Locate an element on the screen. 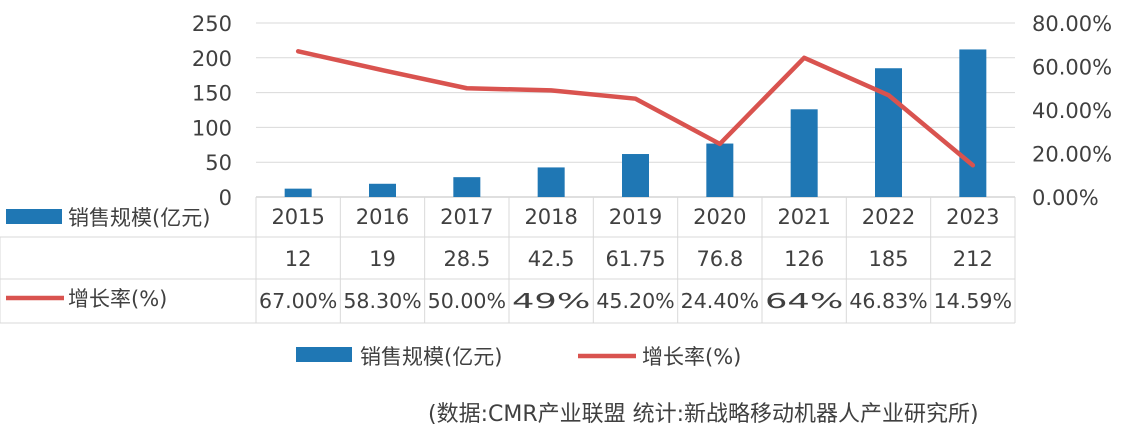  x-tick-label: 2017 is located at coordinates (466, 217).